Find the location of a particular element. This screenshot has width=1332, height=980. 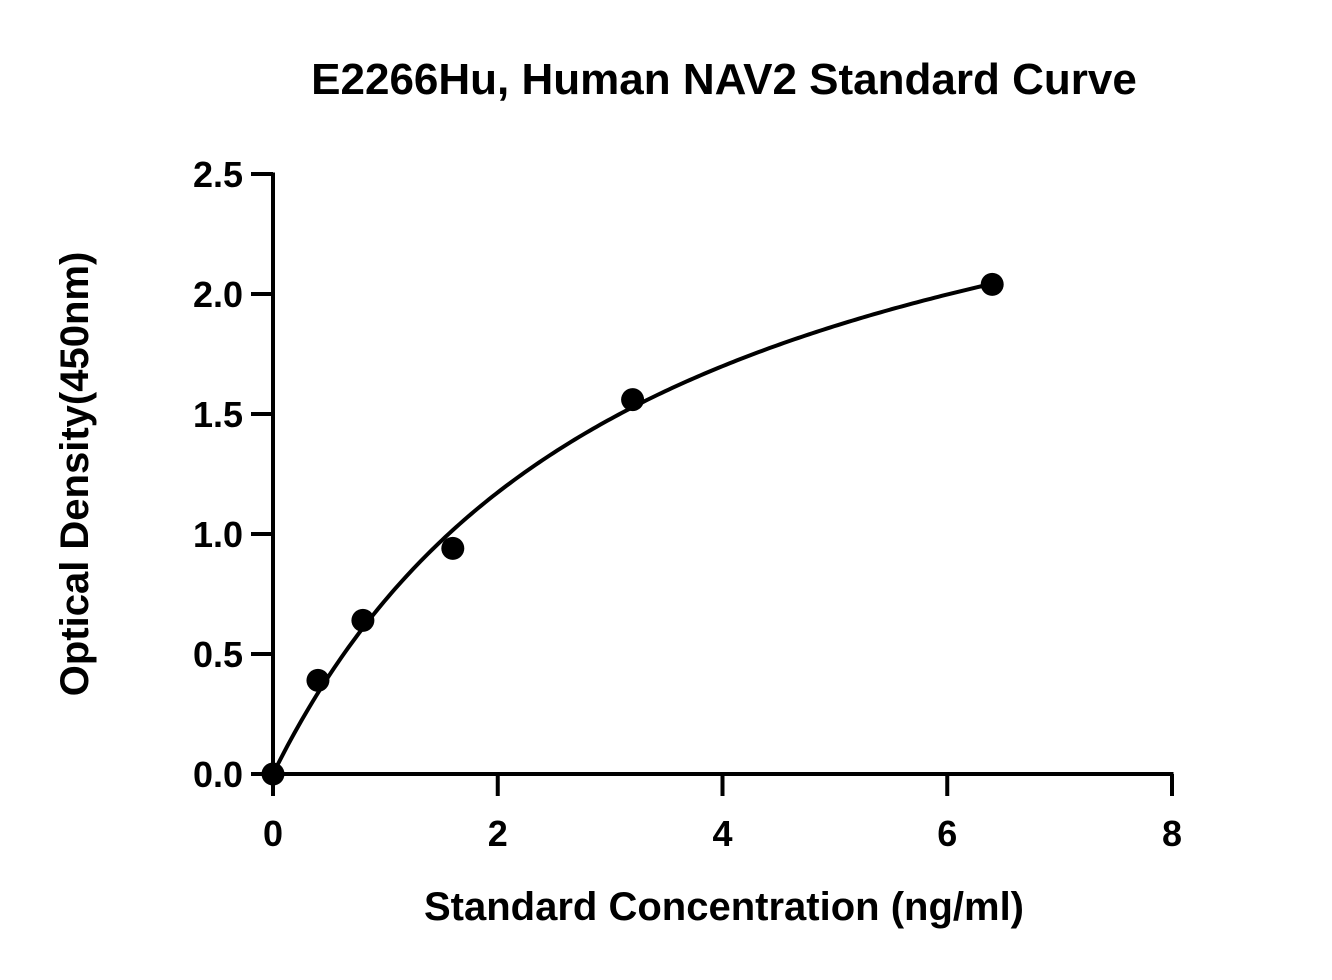

x-tick-label: 2 is located at coordinates (498, 833).